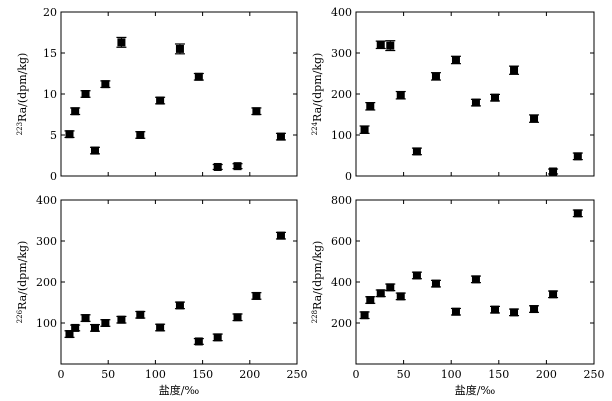 This screenshot has height=401, width=612. Describe the element at coordinates (50, 53) in the screenshot. I see `y-tick-label: 15` at that location.